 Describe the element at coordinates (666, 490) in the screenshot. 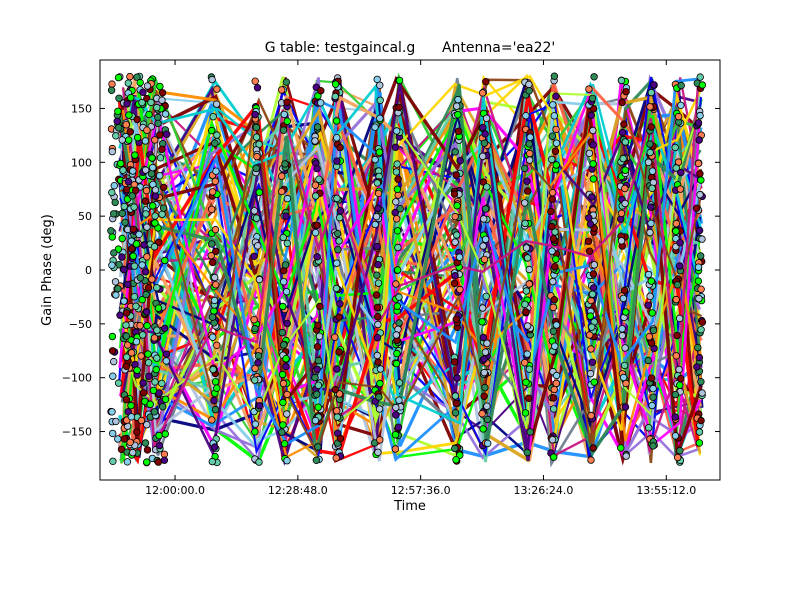

I see `x-tick-label: 13:55:12.0` at that location.